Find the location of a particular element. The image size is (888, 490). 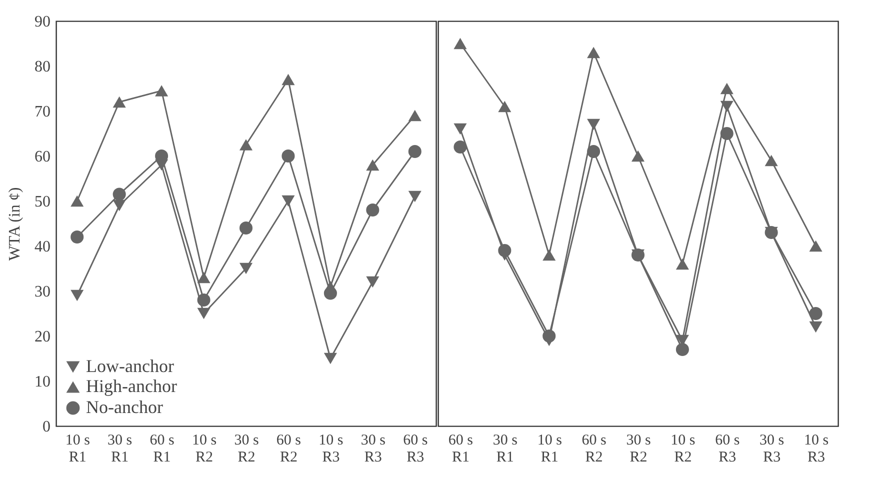

y-tick-label: 10 is located at coordinates (42, 382).